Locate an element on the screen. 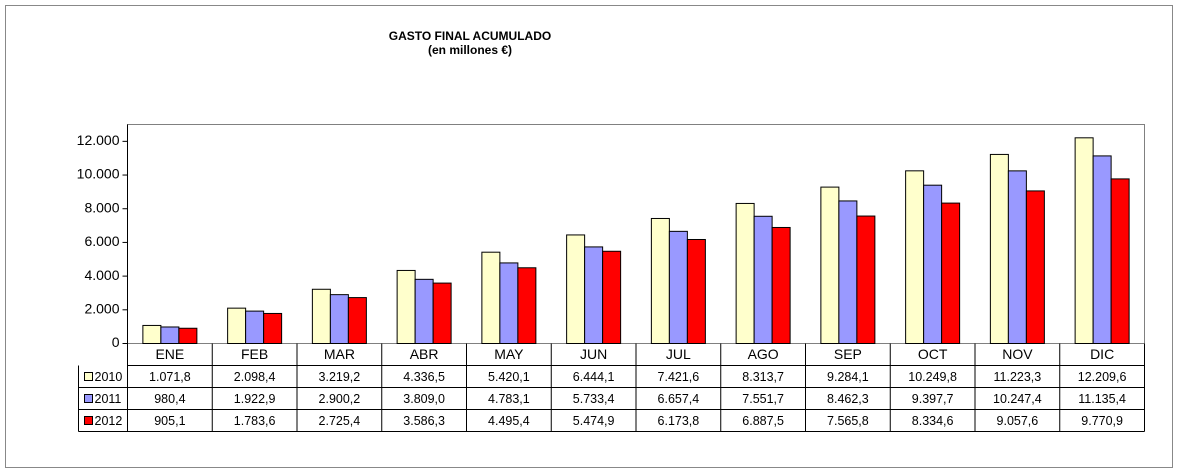 Image resolution: width=1179 pixels, height=473 pixels. table-cell: 10.247,4 is located at coordinates (1017, 399).